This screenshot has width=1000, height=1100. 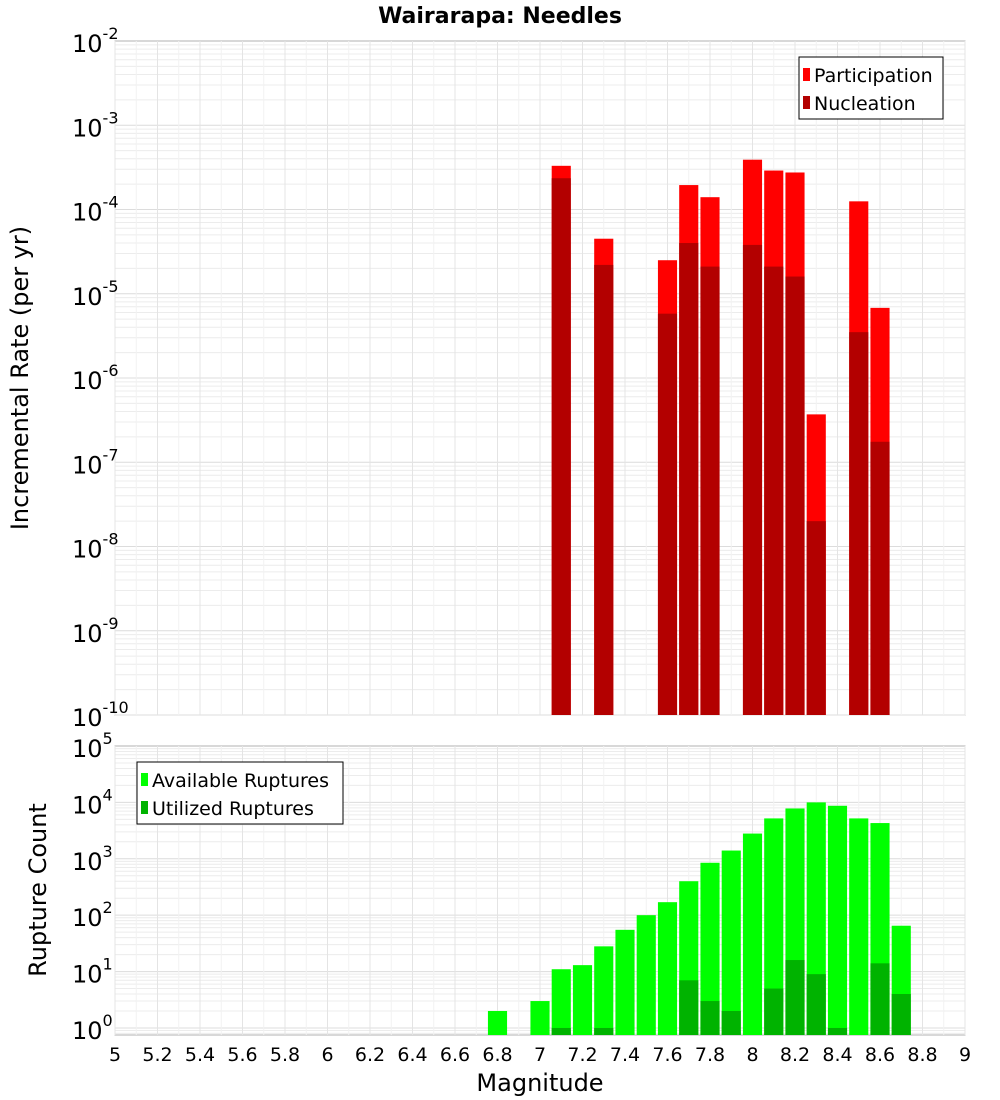 I want to click on x-tick-label: 8, so click(x=752, y=1055).